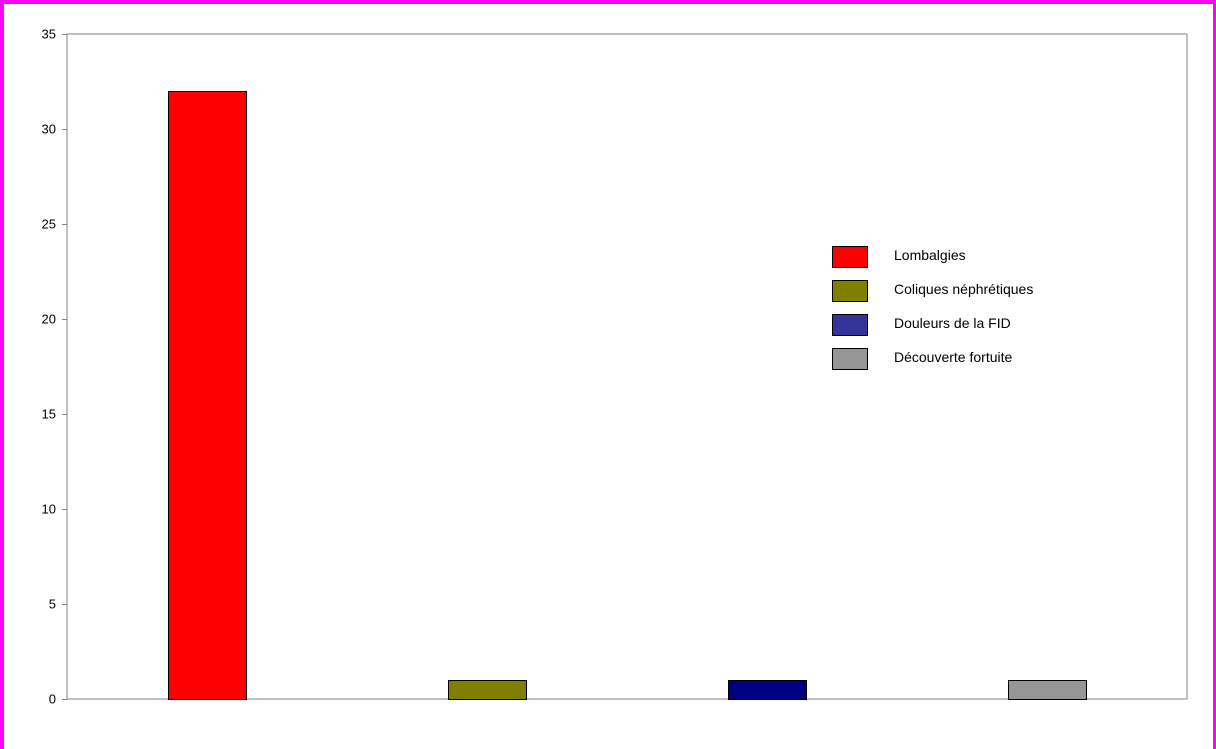  What do you see at coordinates (52, 604) in the screenshot?
I see `y-tick-label: 5` at bounding box center [52, 604].